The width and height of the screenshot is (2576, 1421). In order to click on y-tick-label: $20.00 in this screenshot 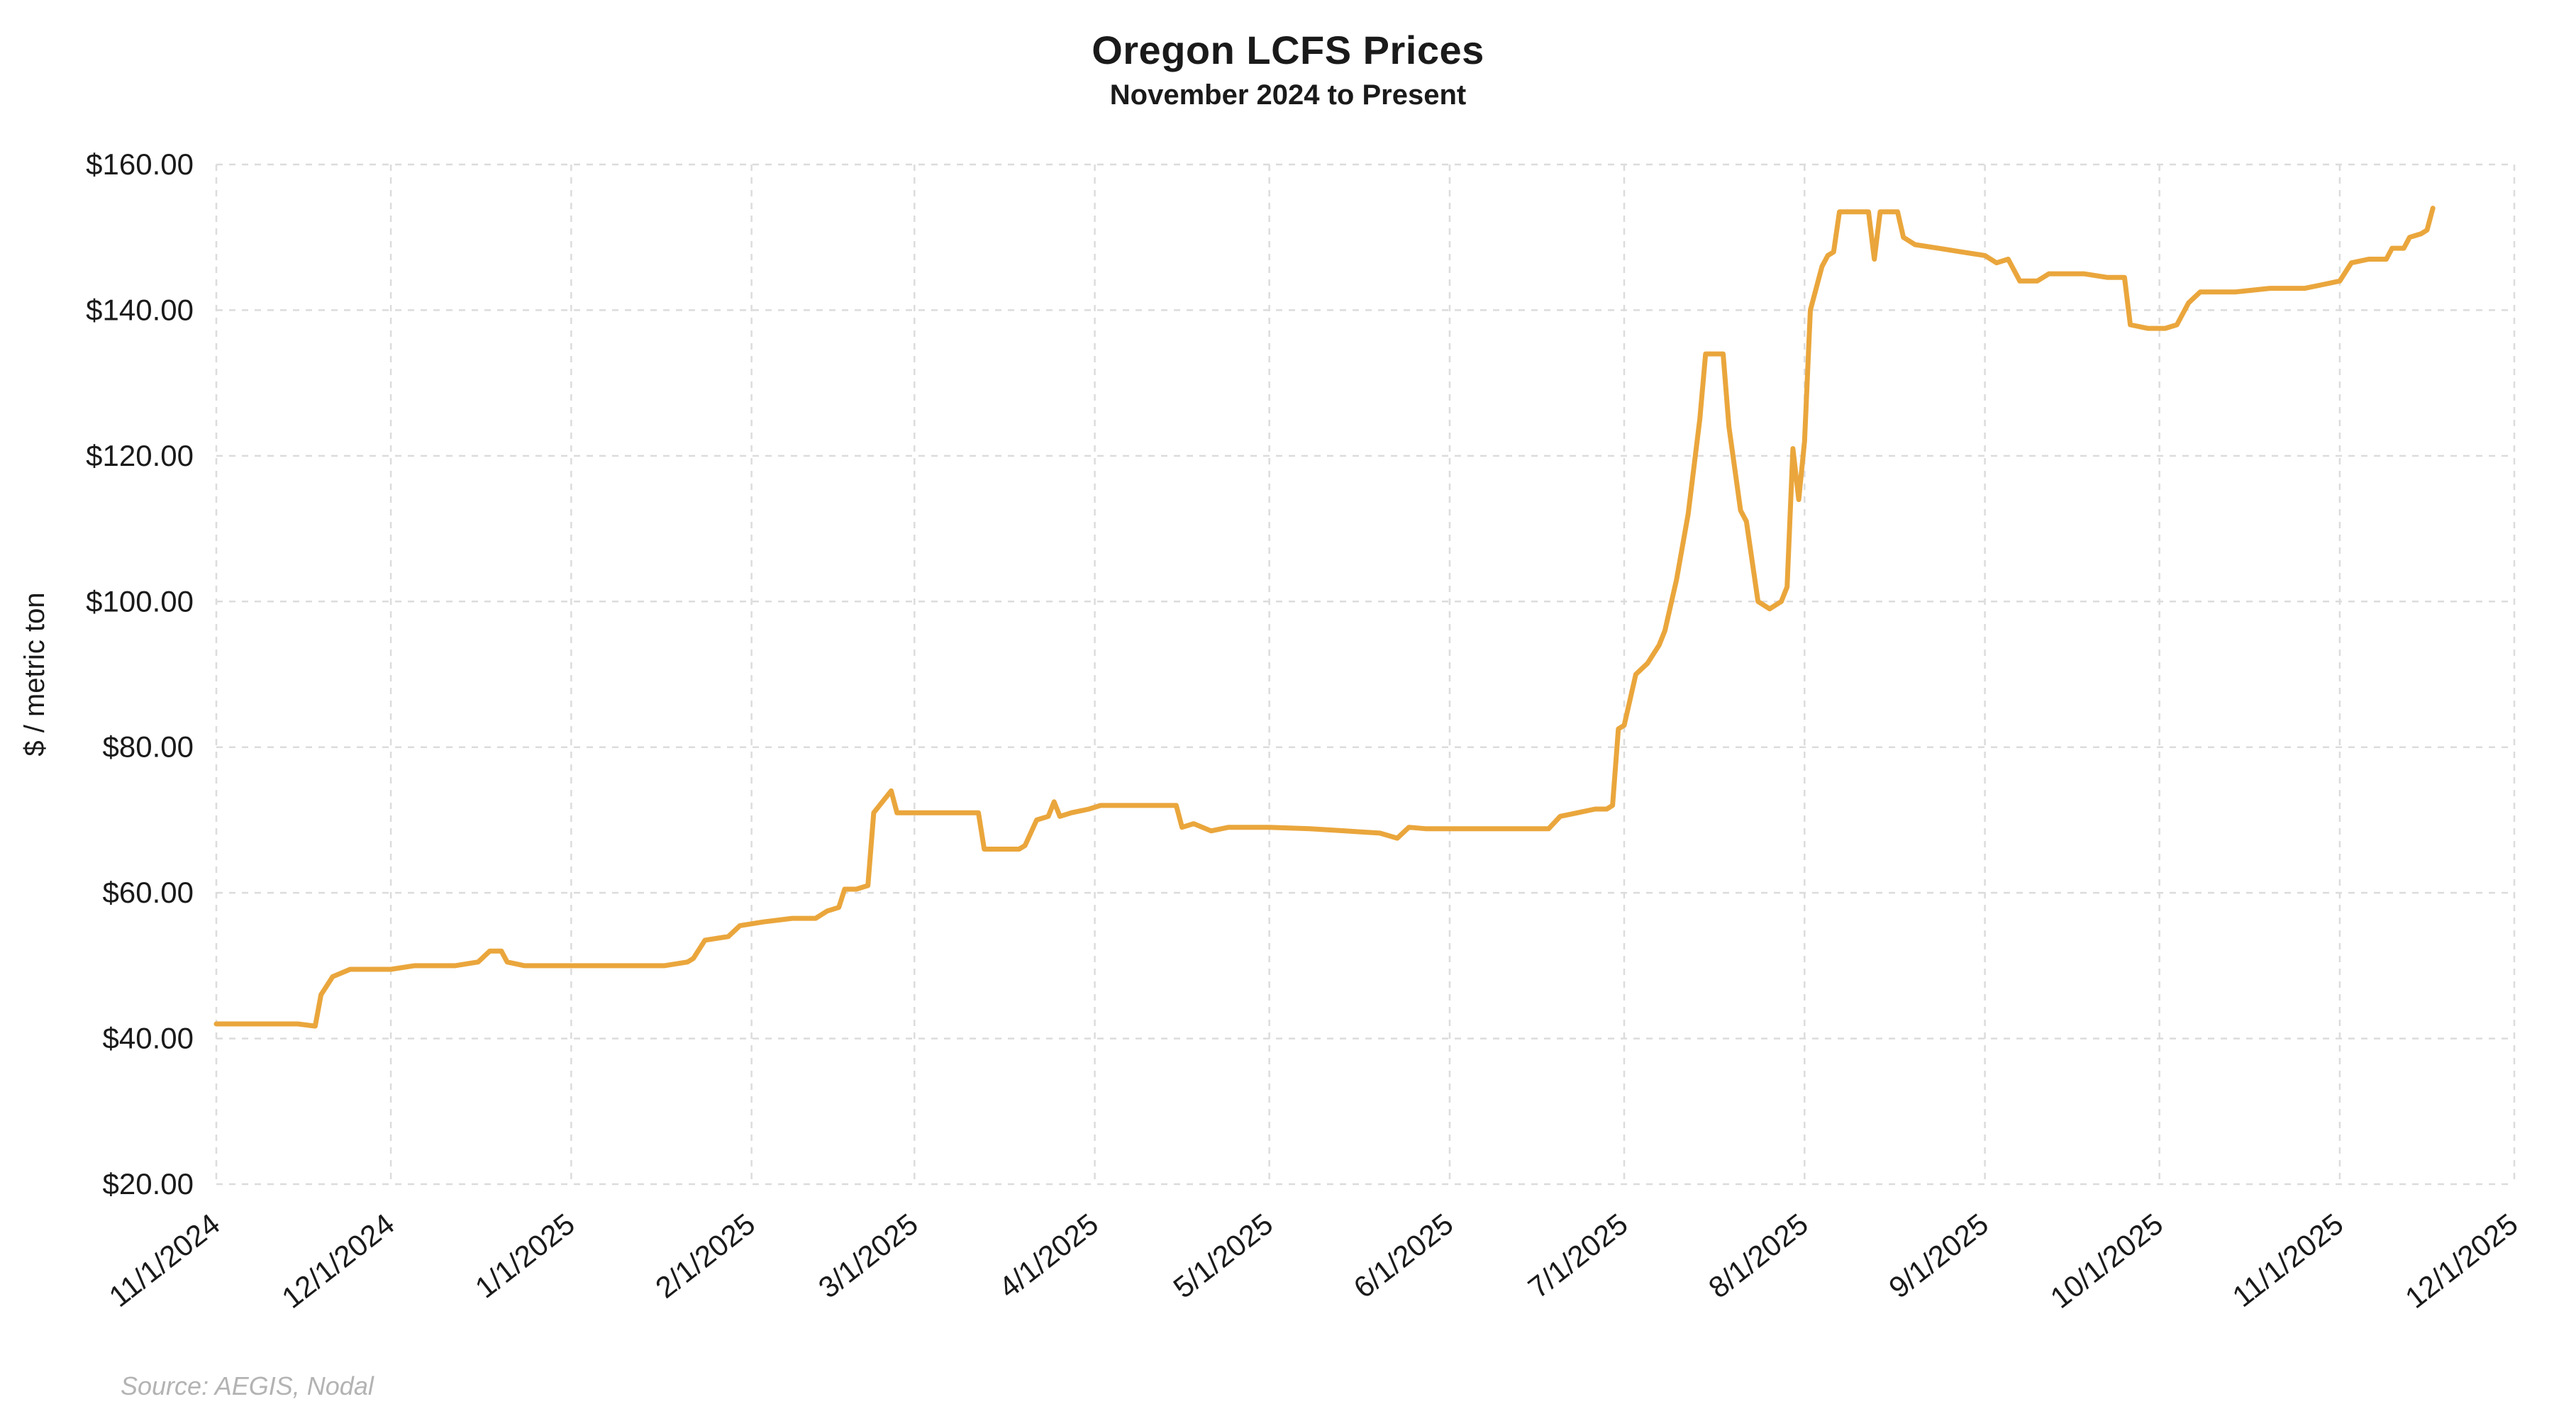, I will do `click(148, 1183)`.